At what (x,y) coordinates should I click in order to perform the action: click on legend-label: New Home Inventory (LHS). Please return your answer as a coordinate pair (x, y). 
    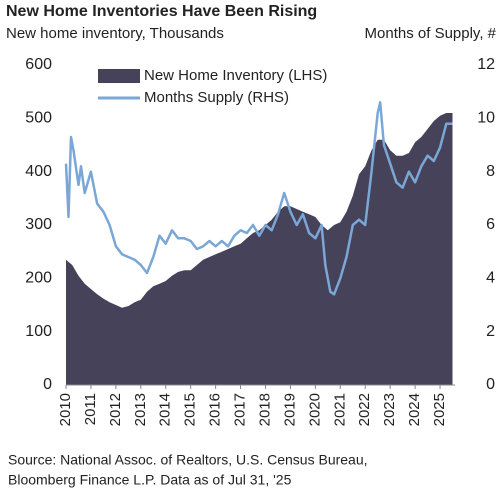
    Looking at the image, I should click on (235, 75).